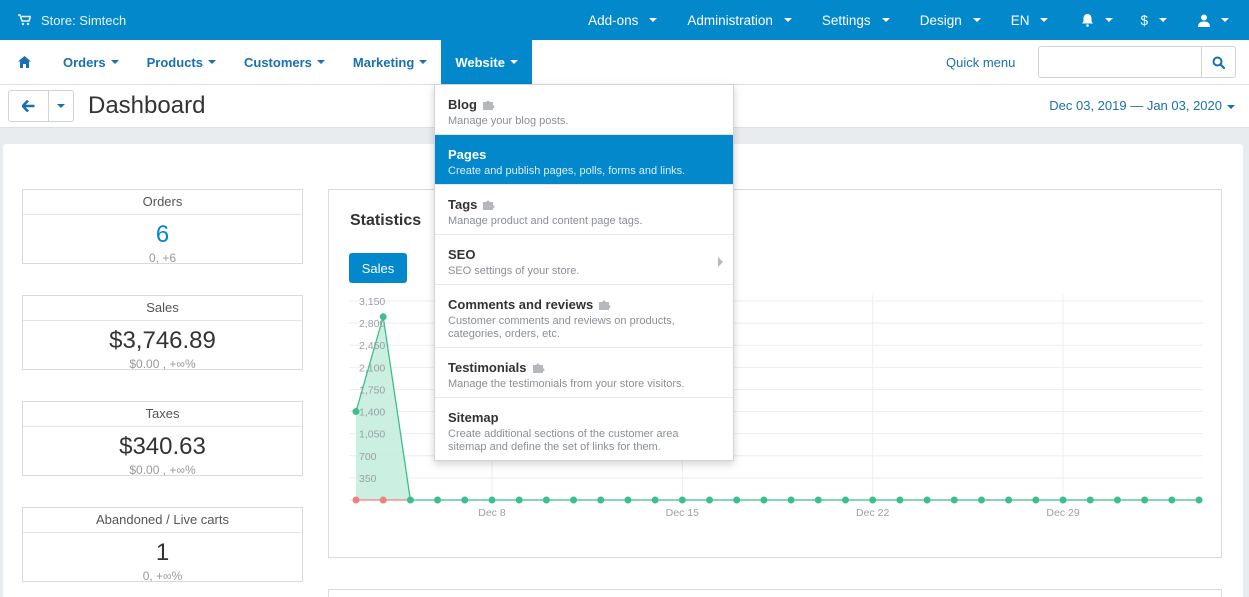 Image resolution: width=1249 pixels, height=597 pixels. What do you see at coordinates (72, 20) in the screenshot?
I see `store-switcher: Store: Simtech` at bounding box center [72, 20].